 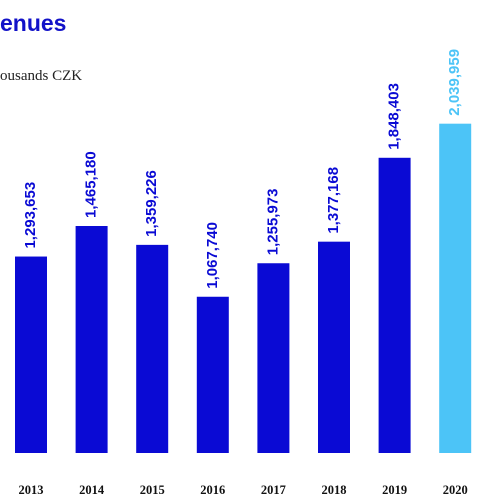 I want to click on value-label: 1,377,168, so click(x=333, y=200).